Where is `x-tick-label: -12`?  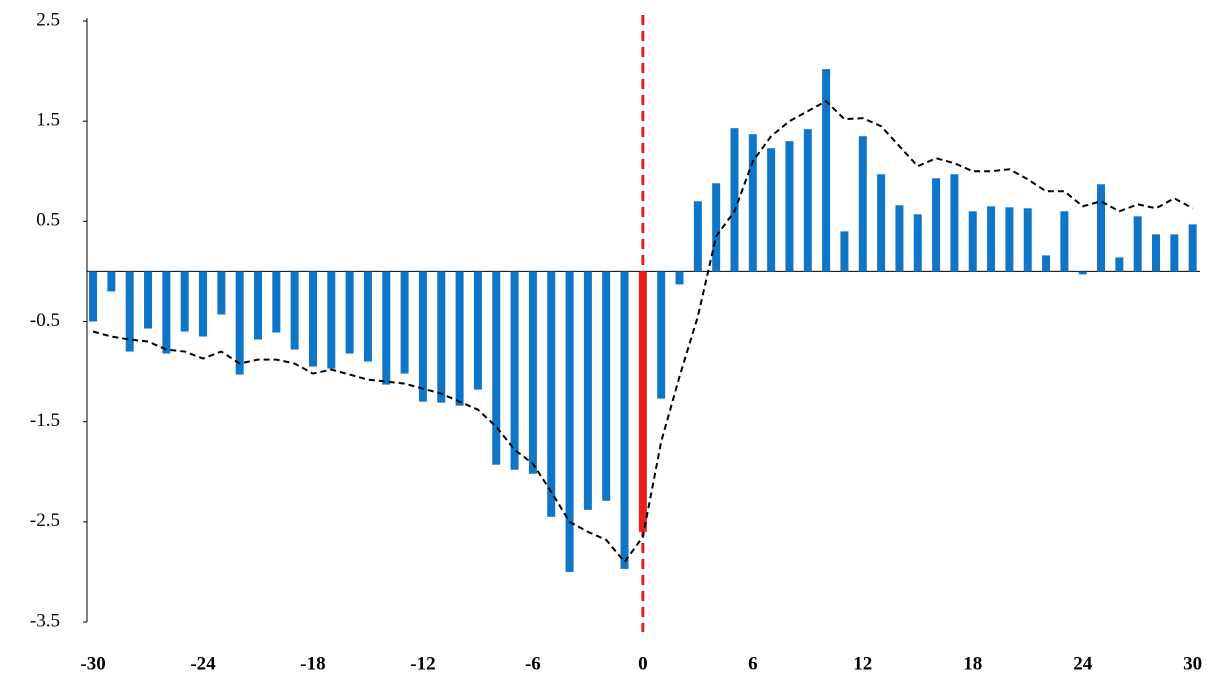
x-tick-label: -12 is located at coordinates (422, 663).